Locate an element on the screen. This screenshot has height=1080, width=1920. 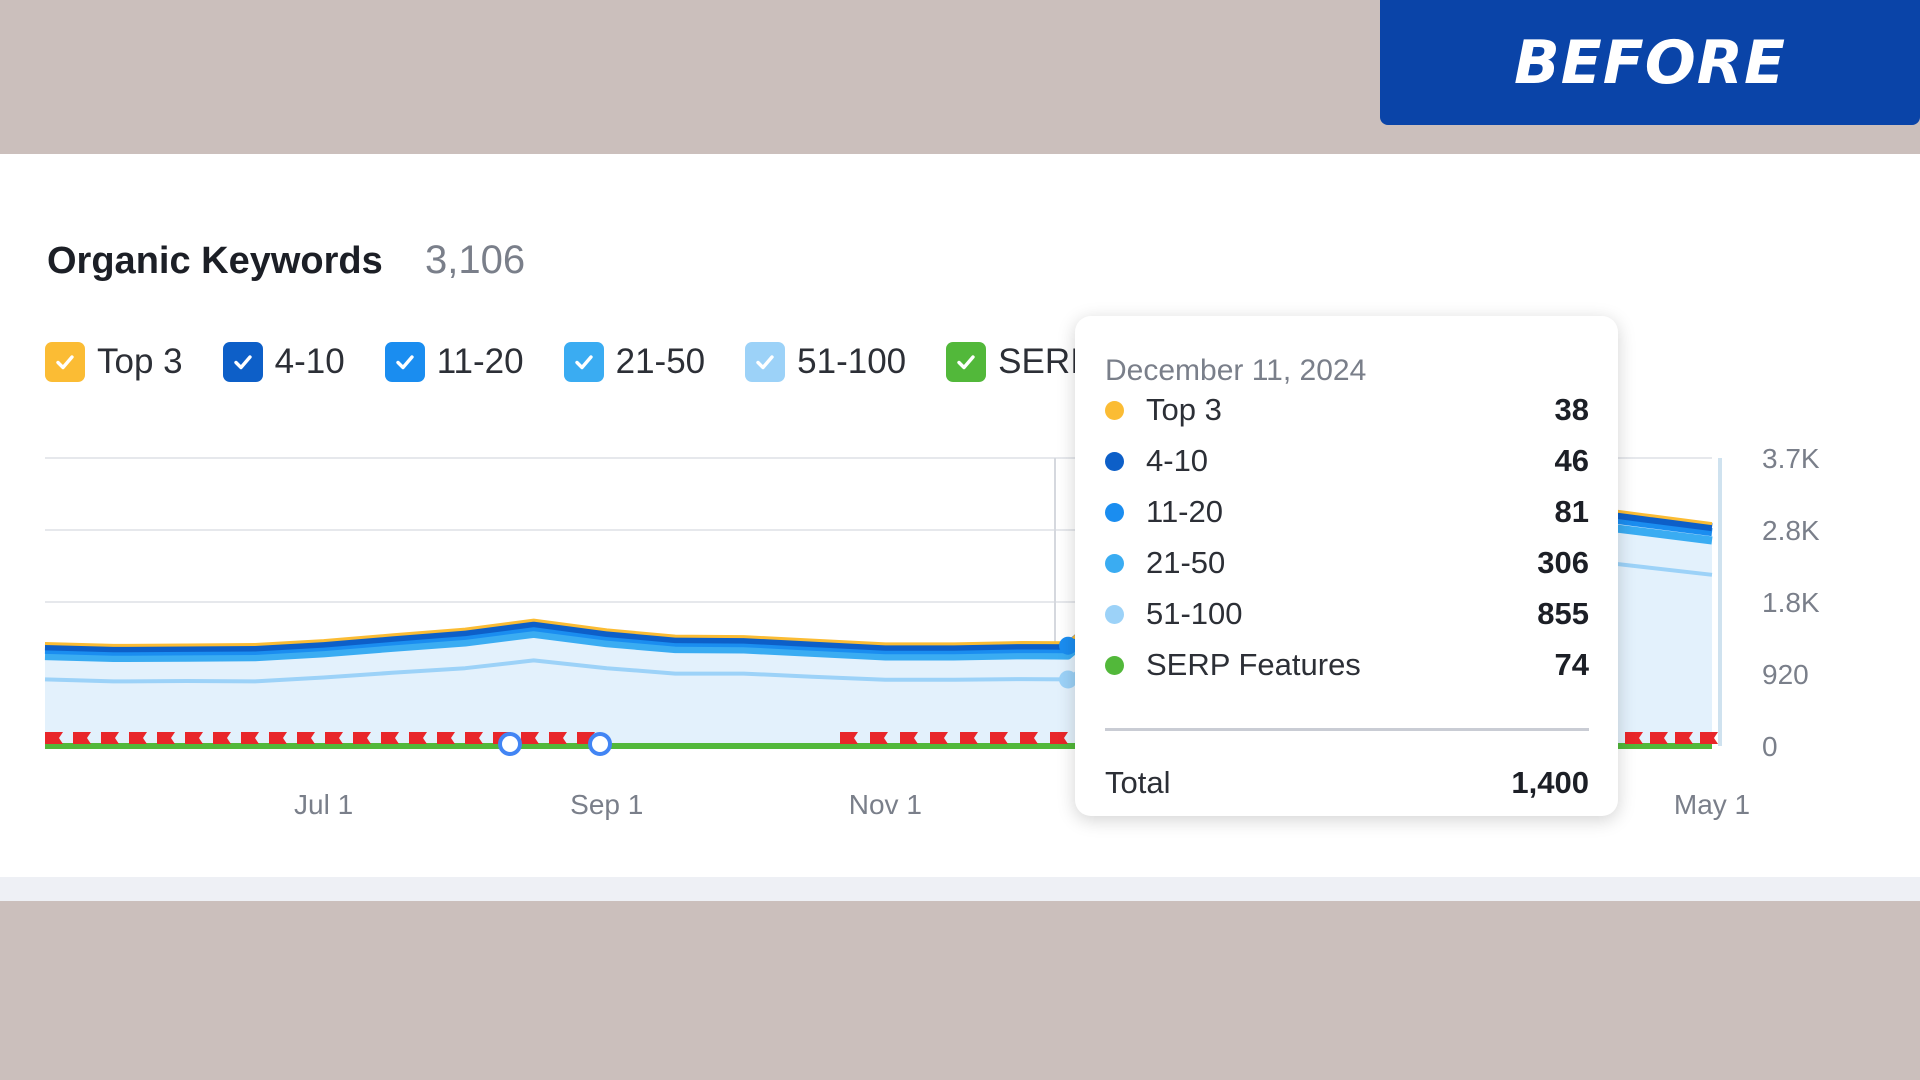
tooltip-row-serp: SERP Features 74 is located at coordinates (1347, 665).